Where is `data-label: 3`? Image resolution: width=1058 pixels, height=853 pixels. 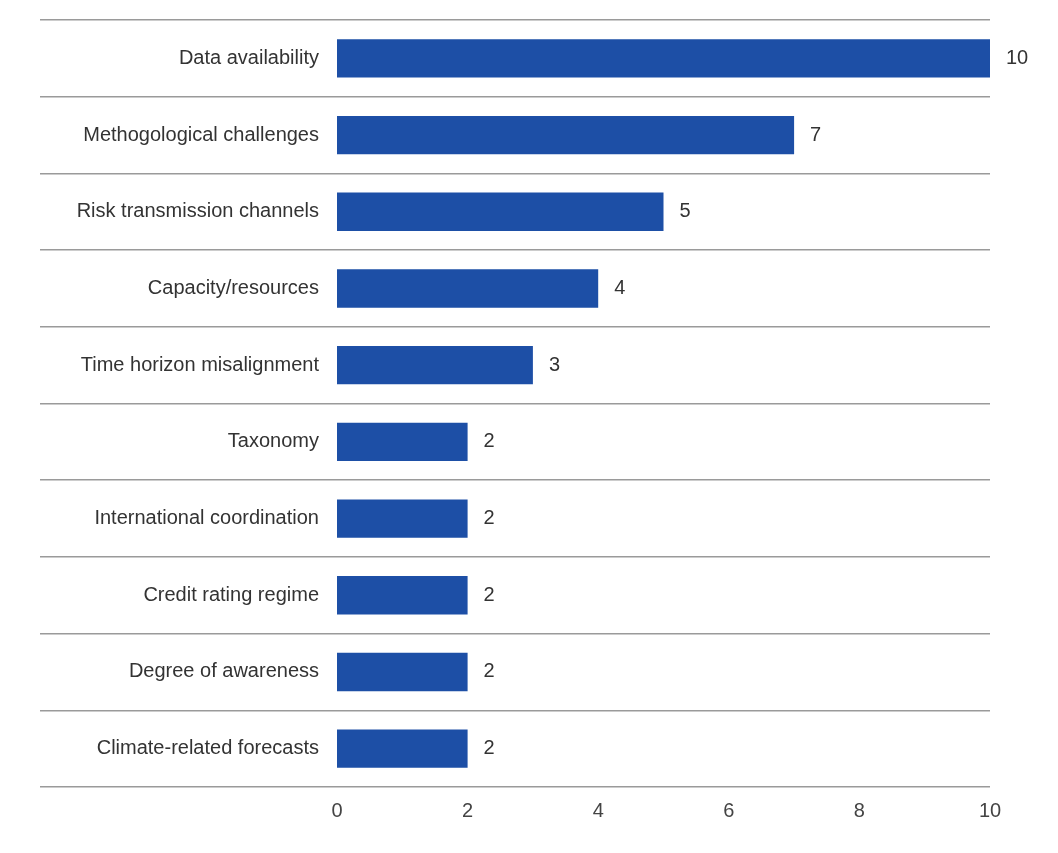 data-label: 3 is located at coordinates (554, 363).